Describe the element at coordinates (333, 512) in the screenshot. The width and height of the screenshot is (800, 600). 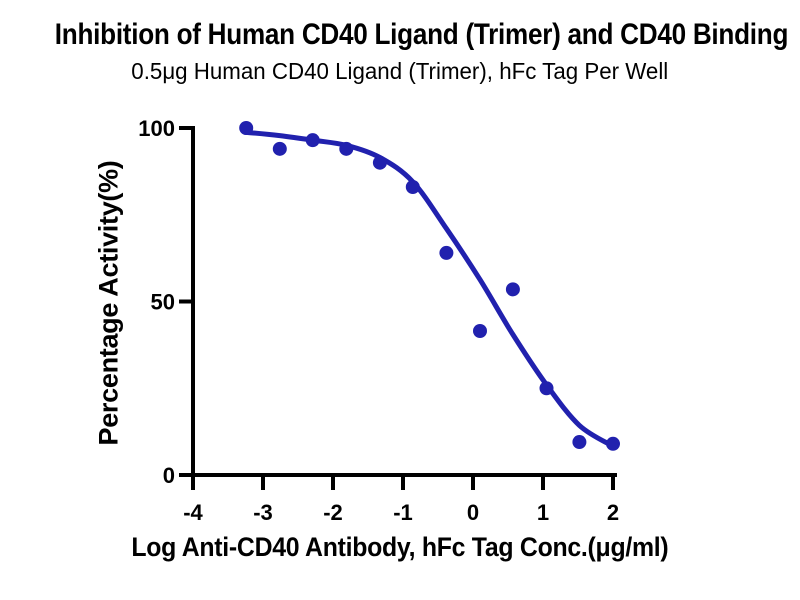
I see `x-tick-label: -2` at that location.